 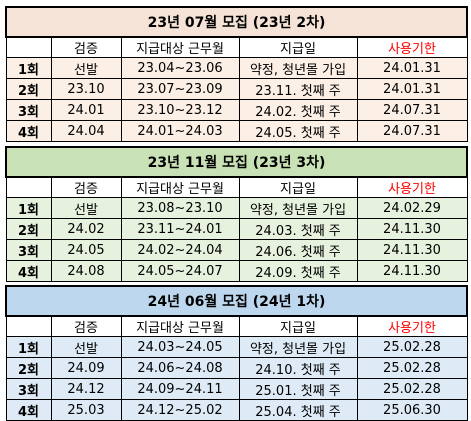 I want to click on work-months-cell: 24.05~24.07, so click(x=180, y=271).